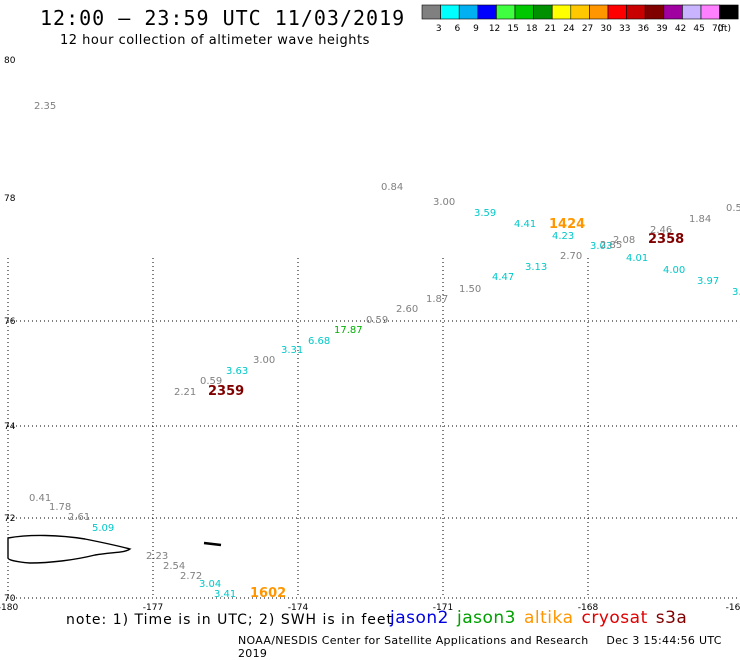 Image resolution: width=740 pixels, height=660 pixels. Describe the element at coordinates (733, 608) in the screenshot. I see `longitude-tick-label: -16` at that location.